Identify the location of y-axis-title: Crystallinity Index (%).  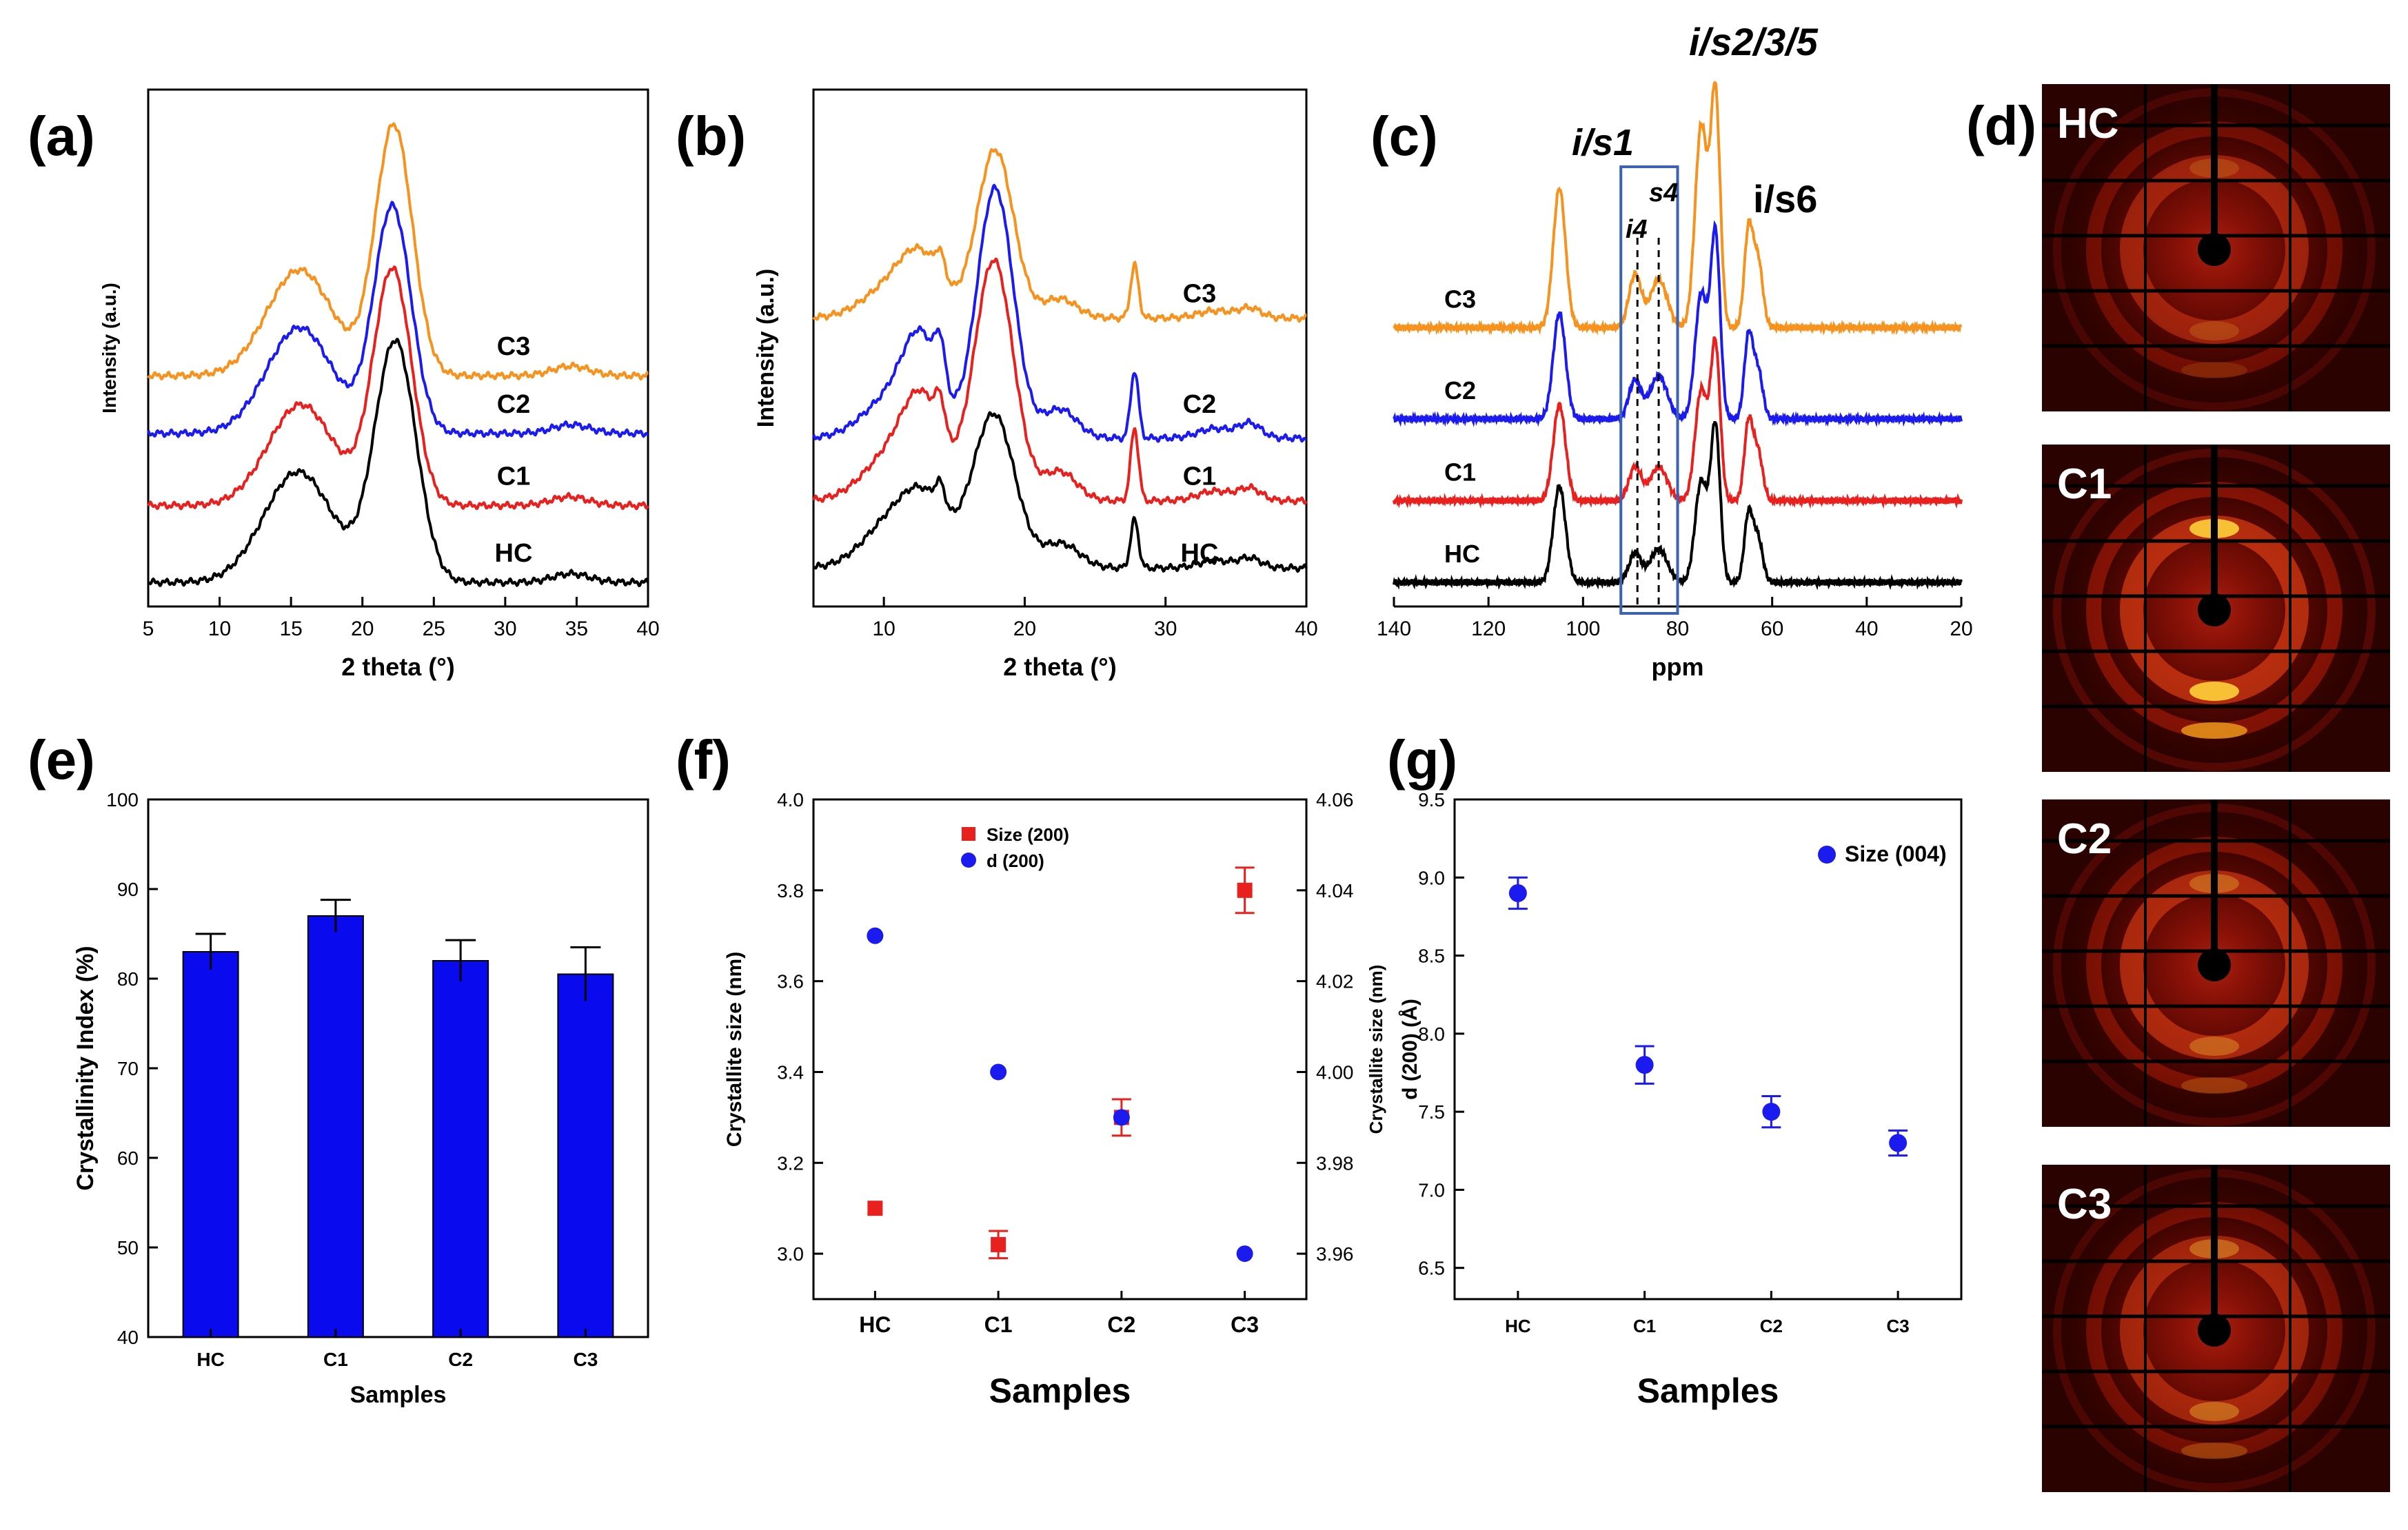
(85, 1068).